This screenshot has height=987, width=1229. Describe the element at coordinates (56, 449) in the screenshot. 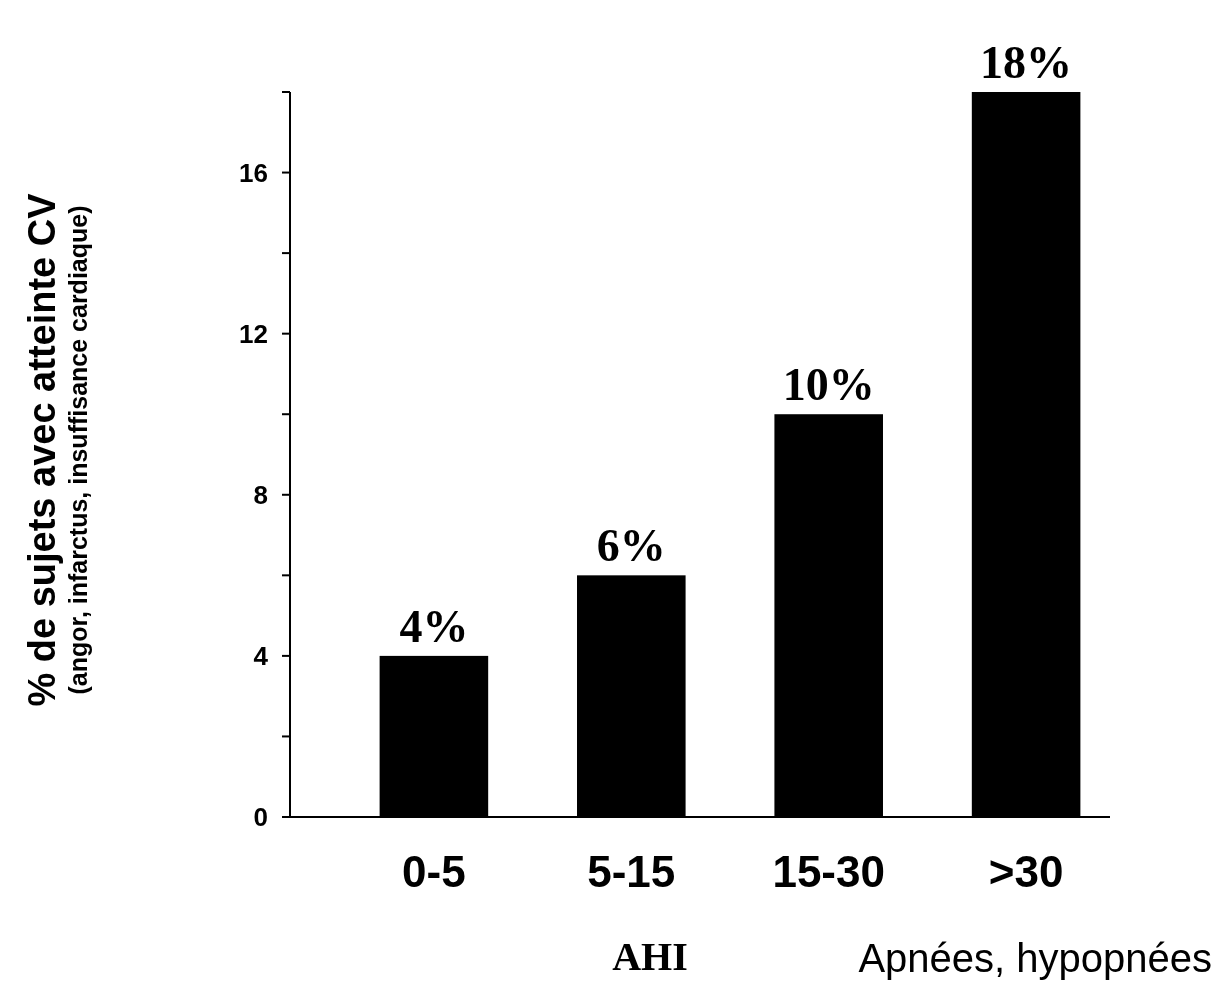

I see `y-axis-title: % de sujets avec atteinte CV (angor, infarctus, insuffisance cardiaque)` at that location.